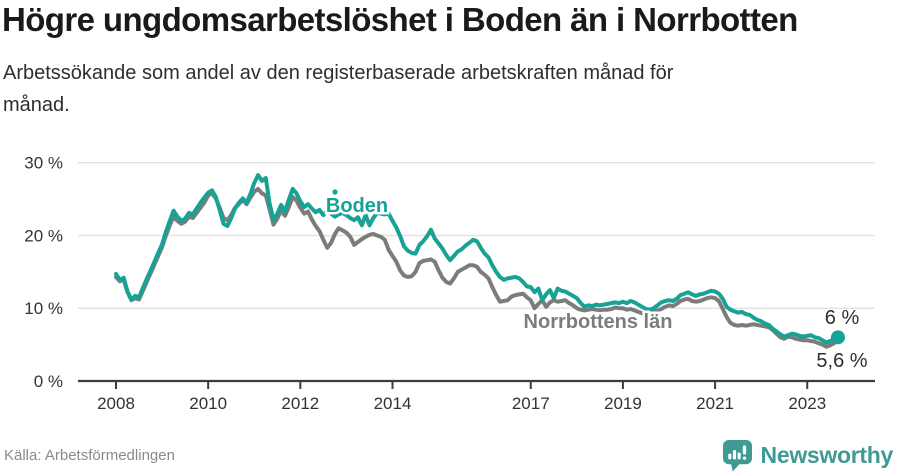 Image resolution: width=900 pixels, height=474 pixels. I want to click on newsworthy-icon, so click(737, 456).